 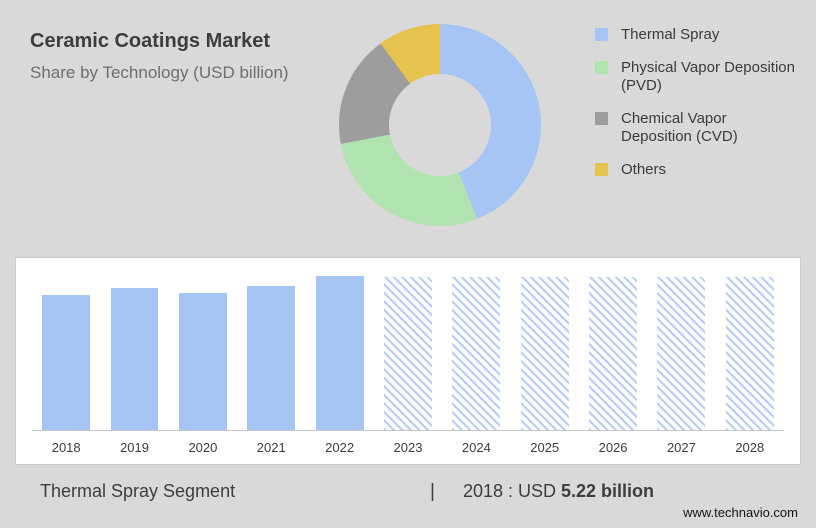 I want to click on year-label: 2018, so click(x=66, y=447).